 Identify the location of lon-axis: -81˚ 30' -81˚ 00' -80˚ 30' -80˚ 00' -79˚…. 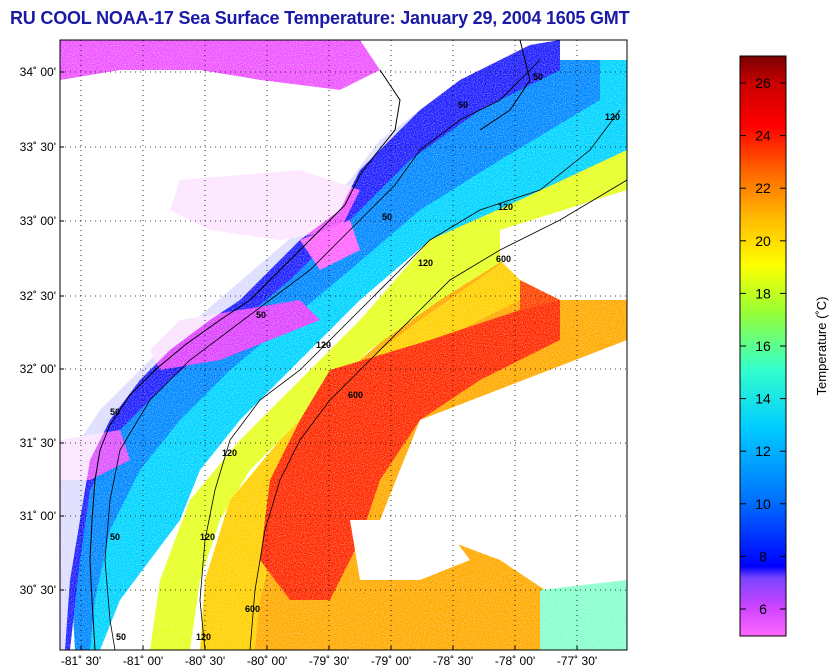
(329, 657).